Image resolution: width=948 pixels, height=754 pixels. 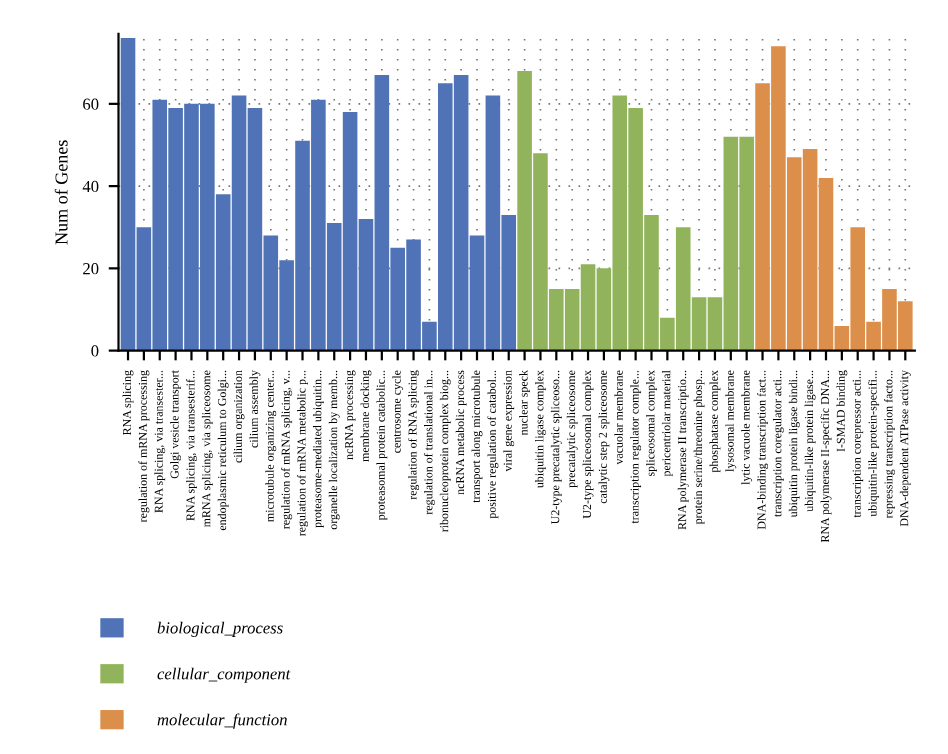 What do you see at coordinates (220, 629) in the screenshot?
I see `legend-label: biological_process` at bounding box center [220, 629].